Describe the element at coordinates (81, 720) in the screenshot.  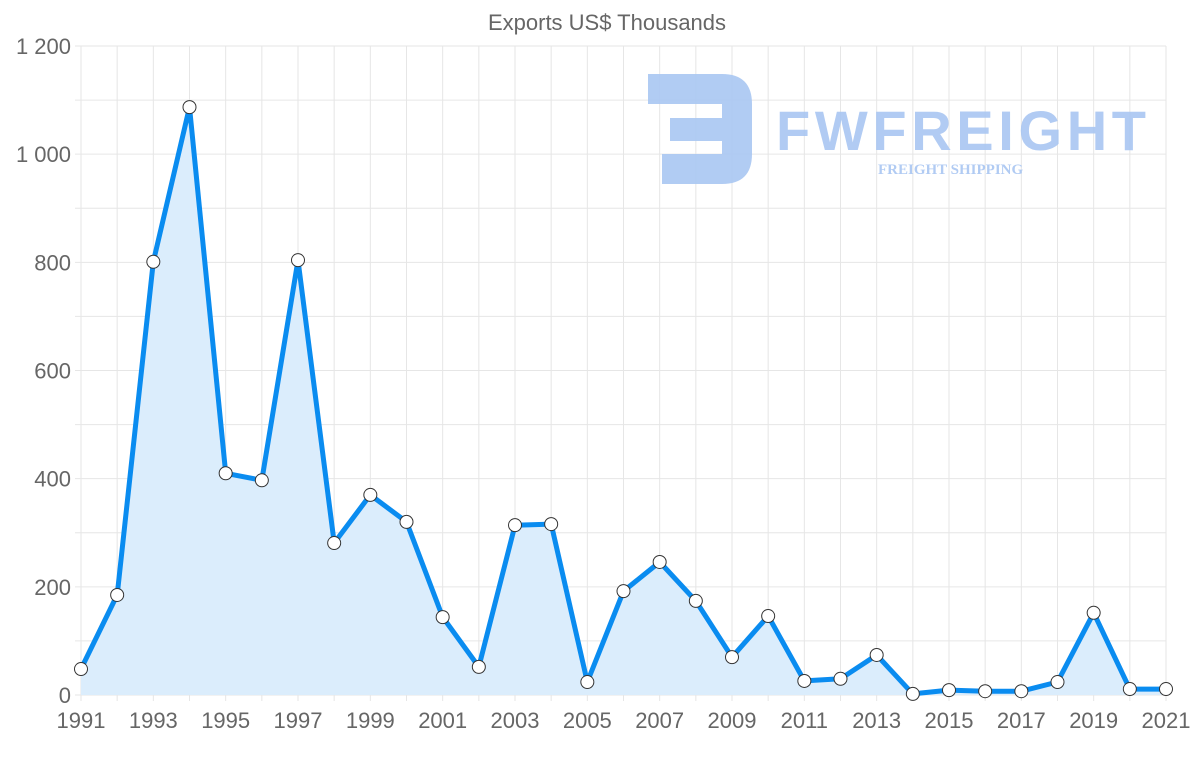
I see `x-tick-label: 1991` at that location.